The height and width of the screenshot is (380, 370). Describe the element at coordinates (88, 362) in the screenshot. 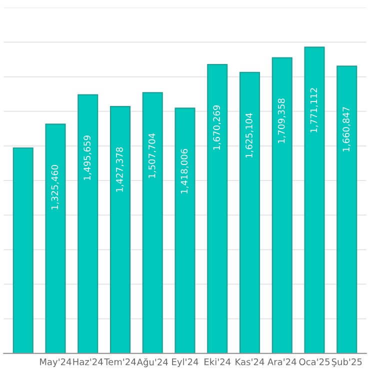

I see `x-tick-label: Haz'24` at that location.